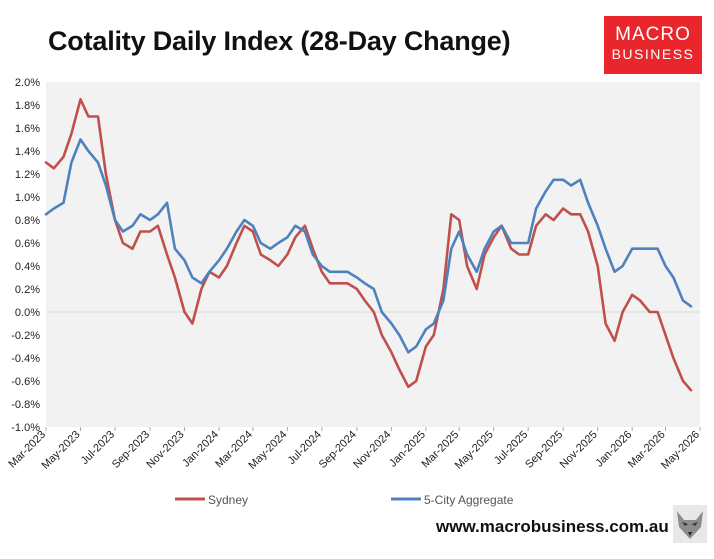  I want to click on y-tick-label: -0.6%, so click(25, 382).